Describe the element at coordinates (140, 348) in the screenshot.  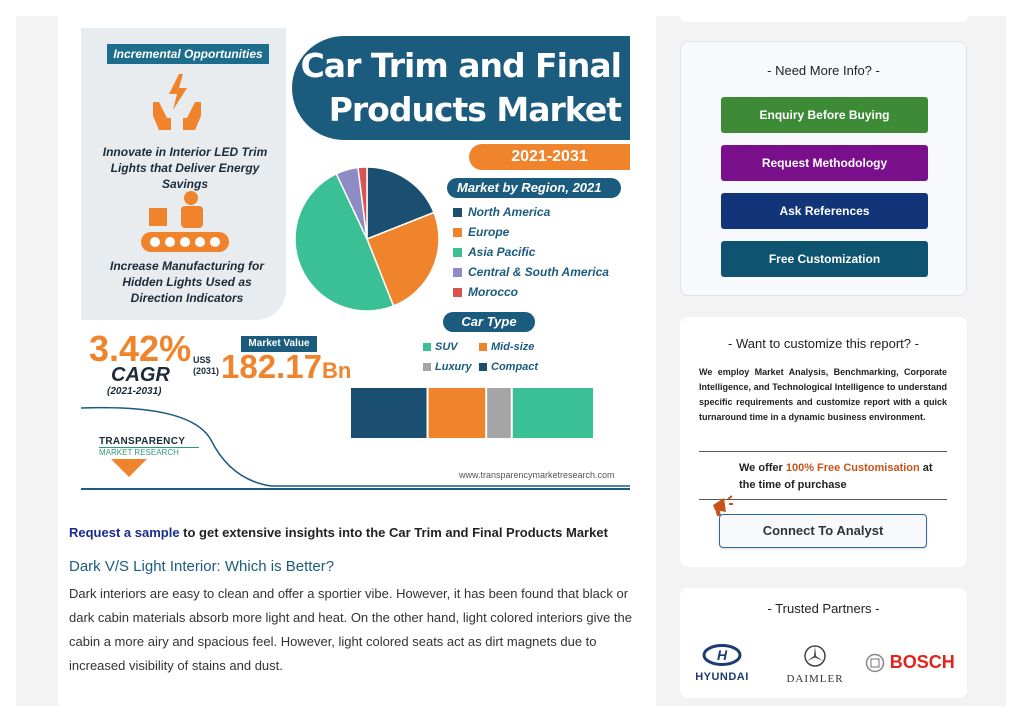
I see `cagr-value: 3.42%` at that location.